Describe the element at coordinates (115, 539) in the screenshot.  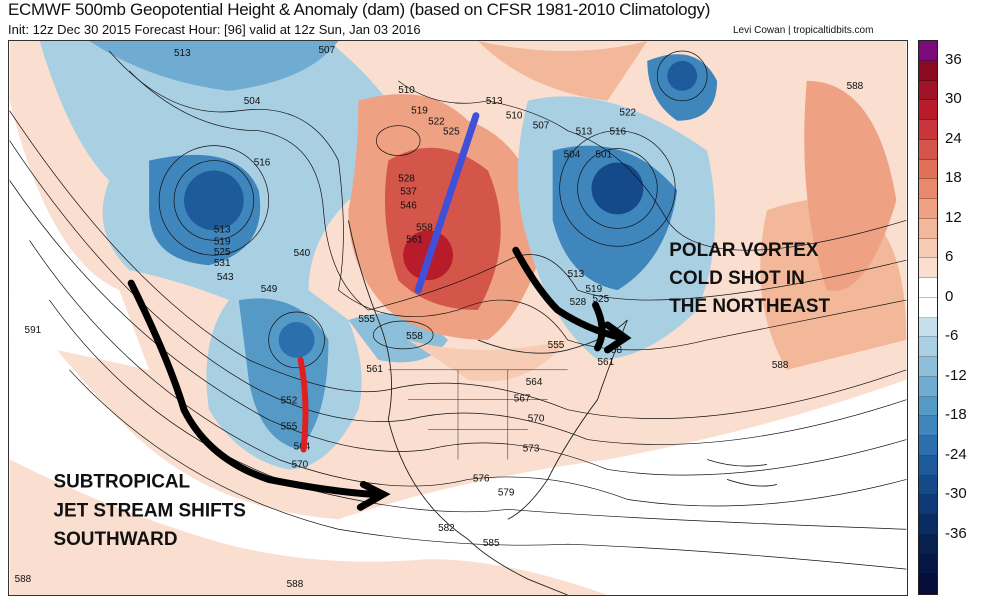
I see `svg-text: SOUTHWARD` at that location.